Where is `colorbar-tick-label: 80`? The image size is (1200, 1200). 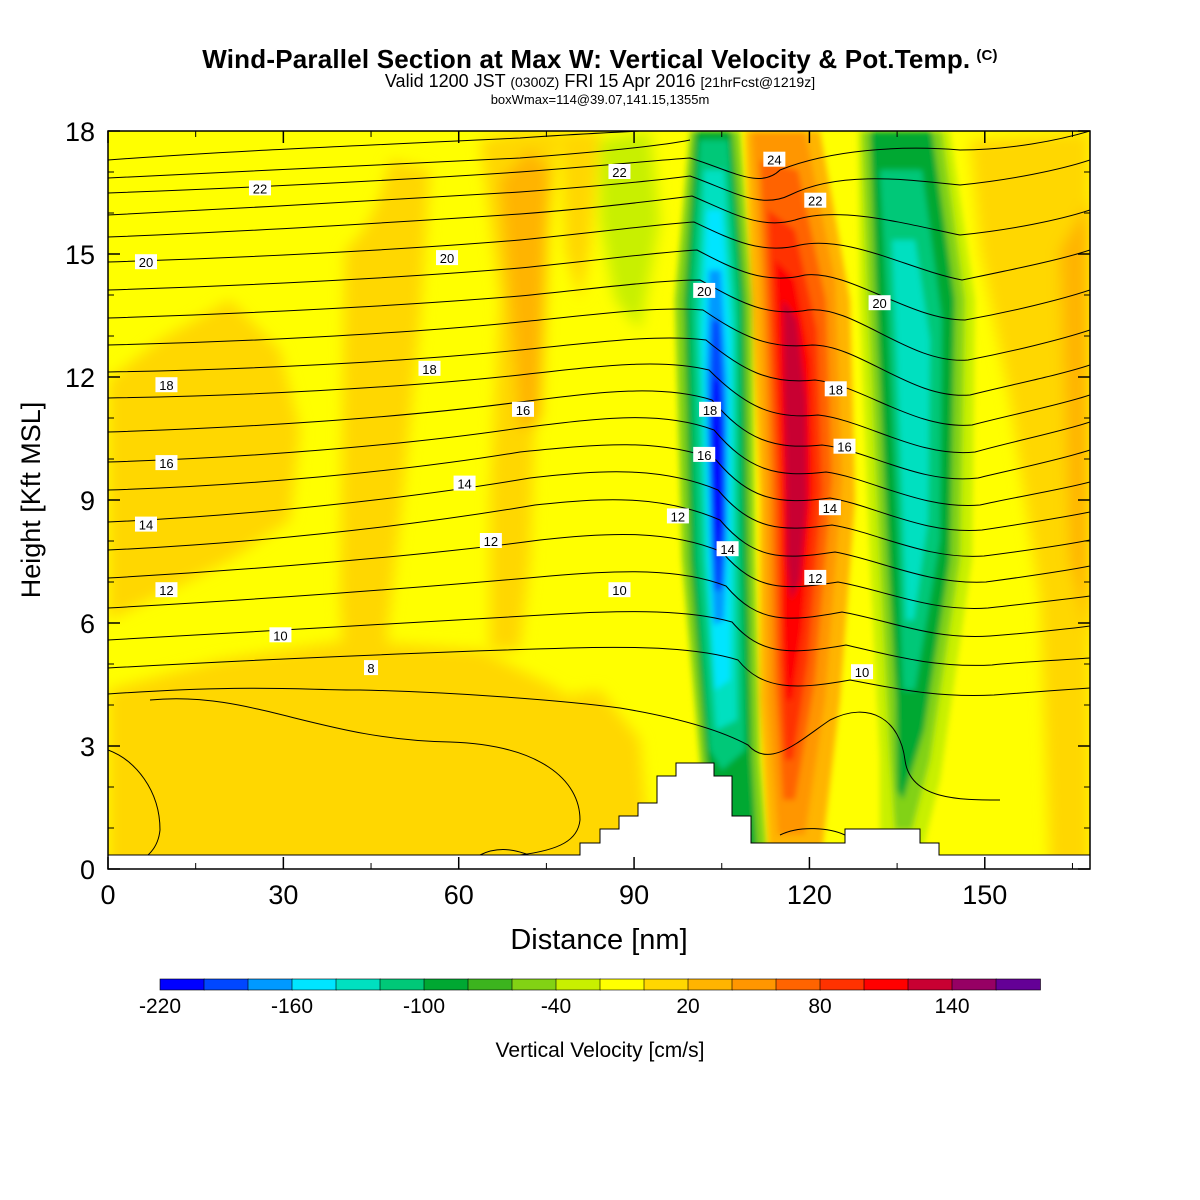
colorbar-tick-label: 80 is located at coordinates (819, 1006).